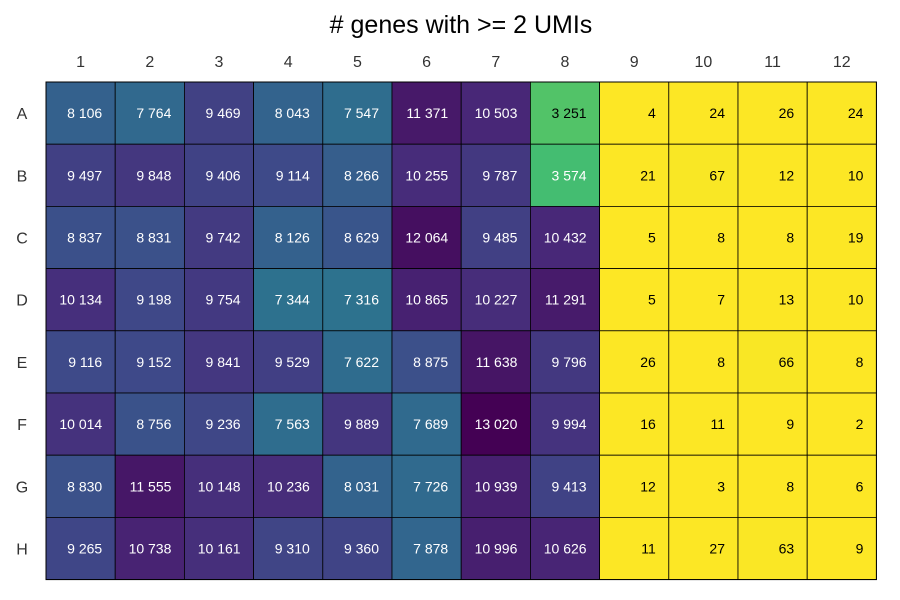 The width and height of the screenshot is (900, 600). I want to click on column-tick-label: 4, so click(288, 62).